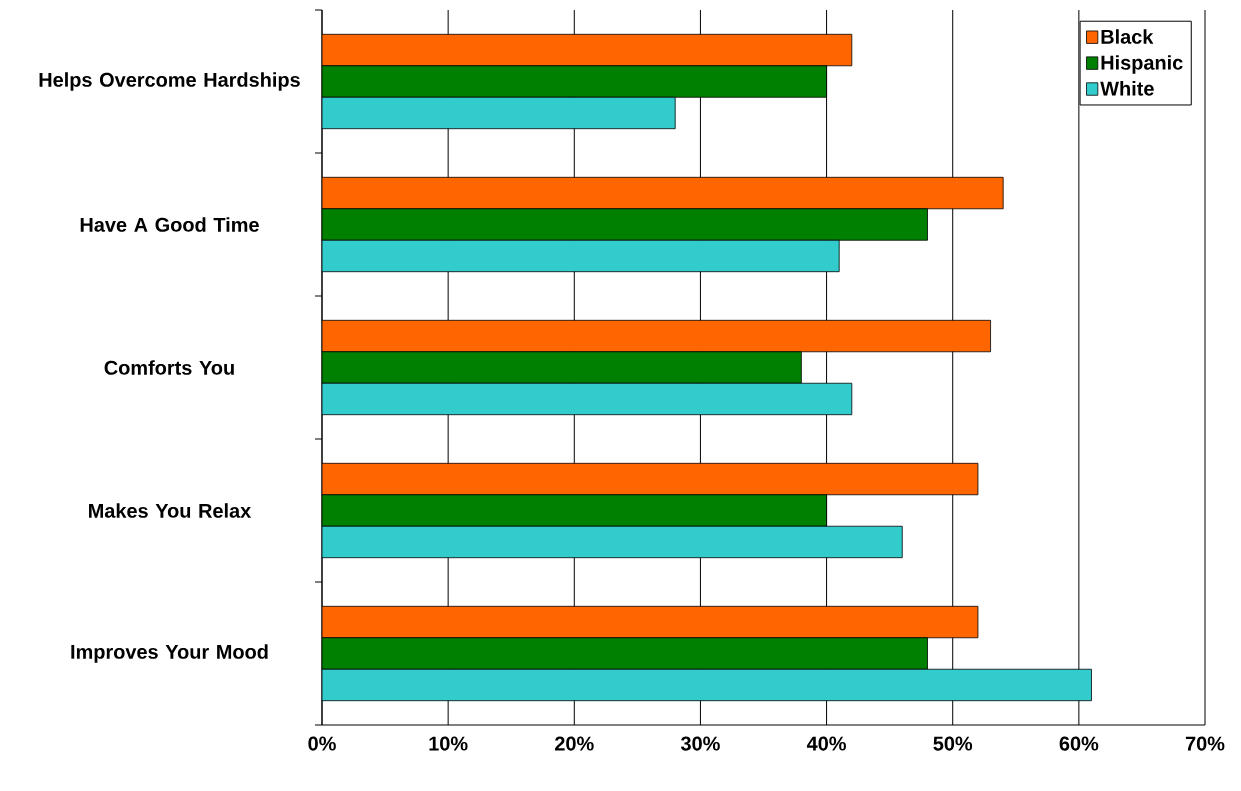  Describe the element at coordinates (448, 743) in the screenshot. I see `x-tick-label: 10%` at that location.